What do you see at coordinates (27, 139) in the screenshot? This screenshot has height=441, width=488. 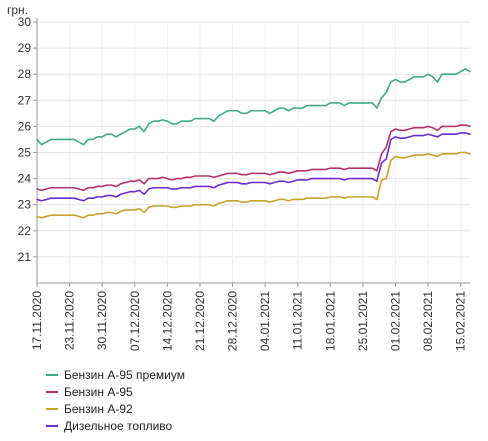 I see `y-tick-labels: 21 22 23 24 25 26 27 28 29 30` at bounding box center [27, 139].